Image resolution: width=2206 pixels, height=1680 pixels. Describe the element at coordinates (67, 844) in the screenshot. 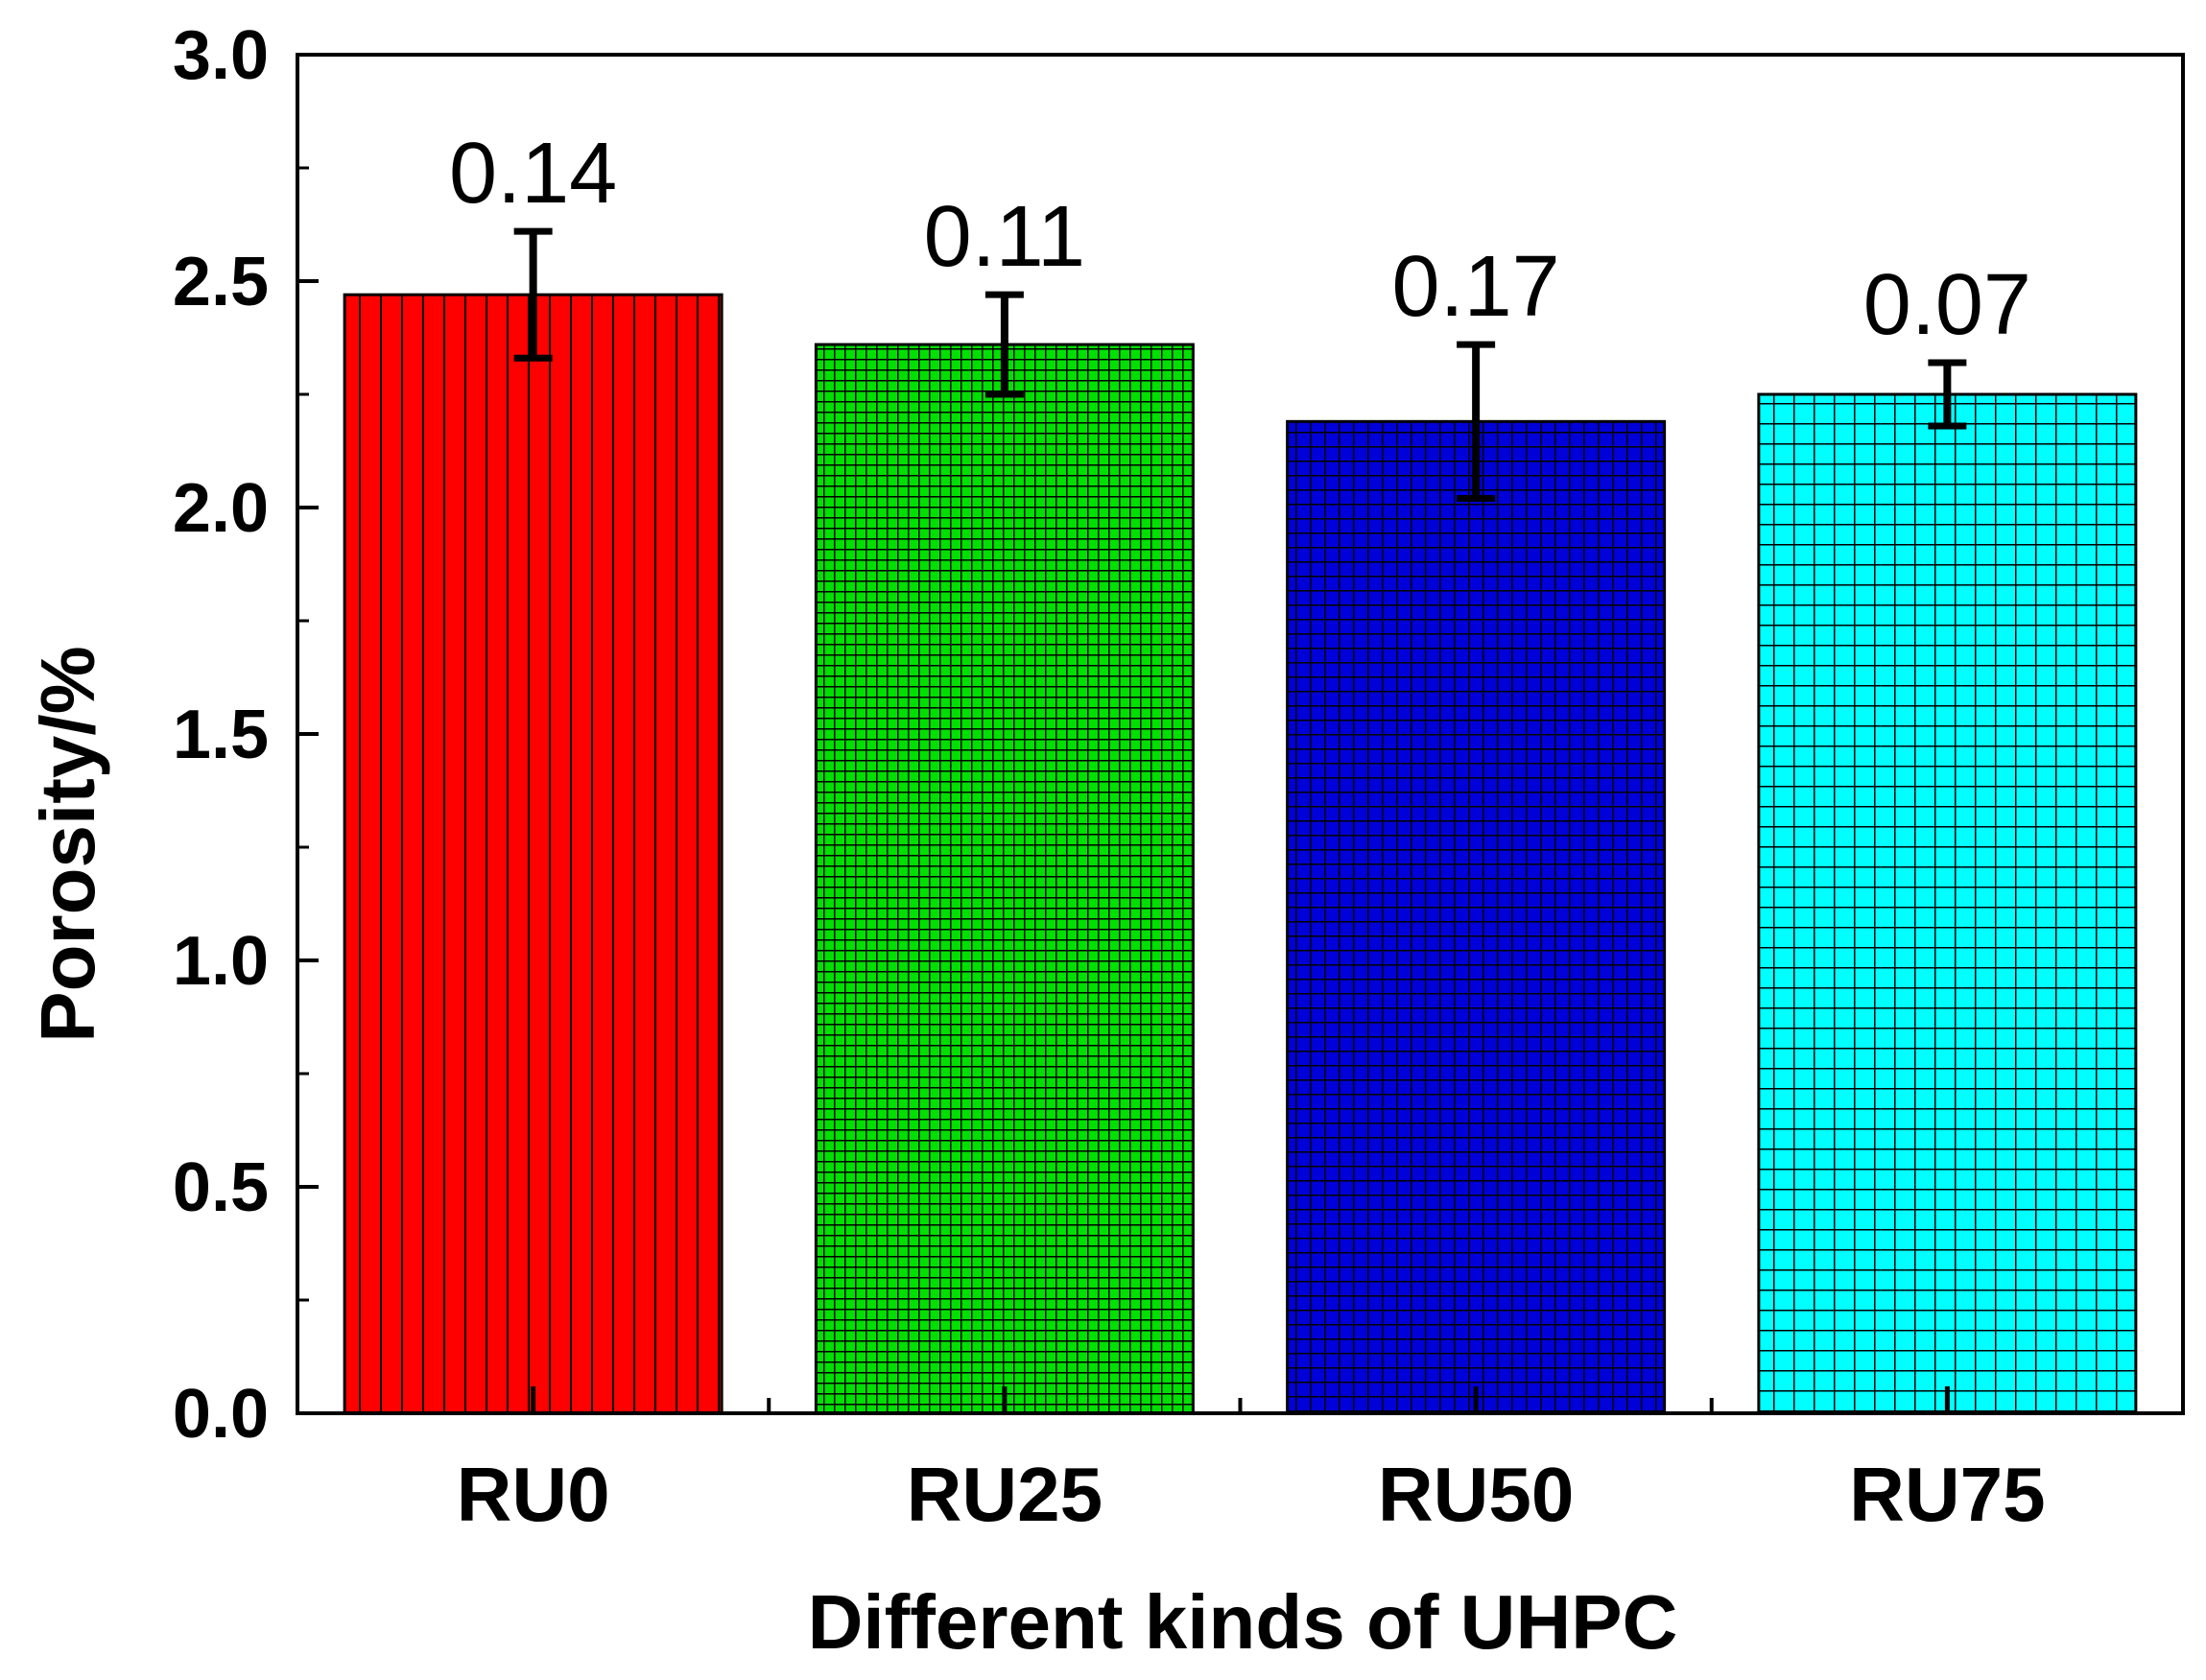

I see `y-axis-title: Porosity/%` at that location.